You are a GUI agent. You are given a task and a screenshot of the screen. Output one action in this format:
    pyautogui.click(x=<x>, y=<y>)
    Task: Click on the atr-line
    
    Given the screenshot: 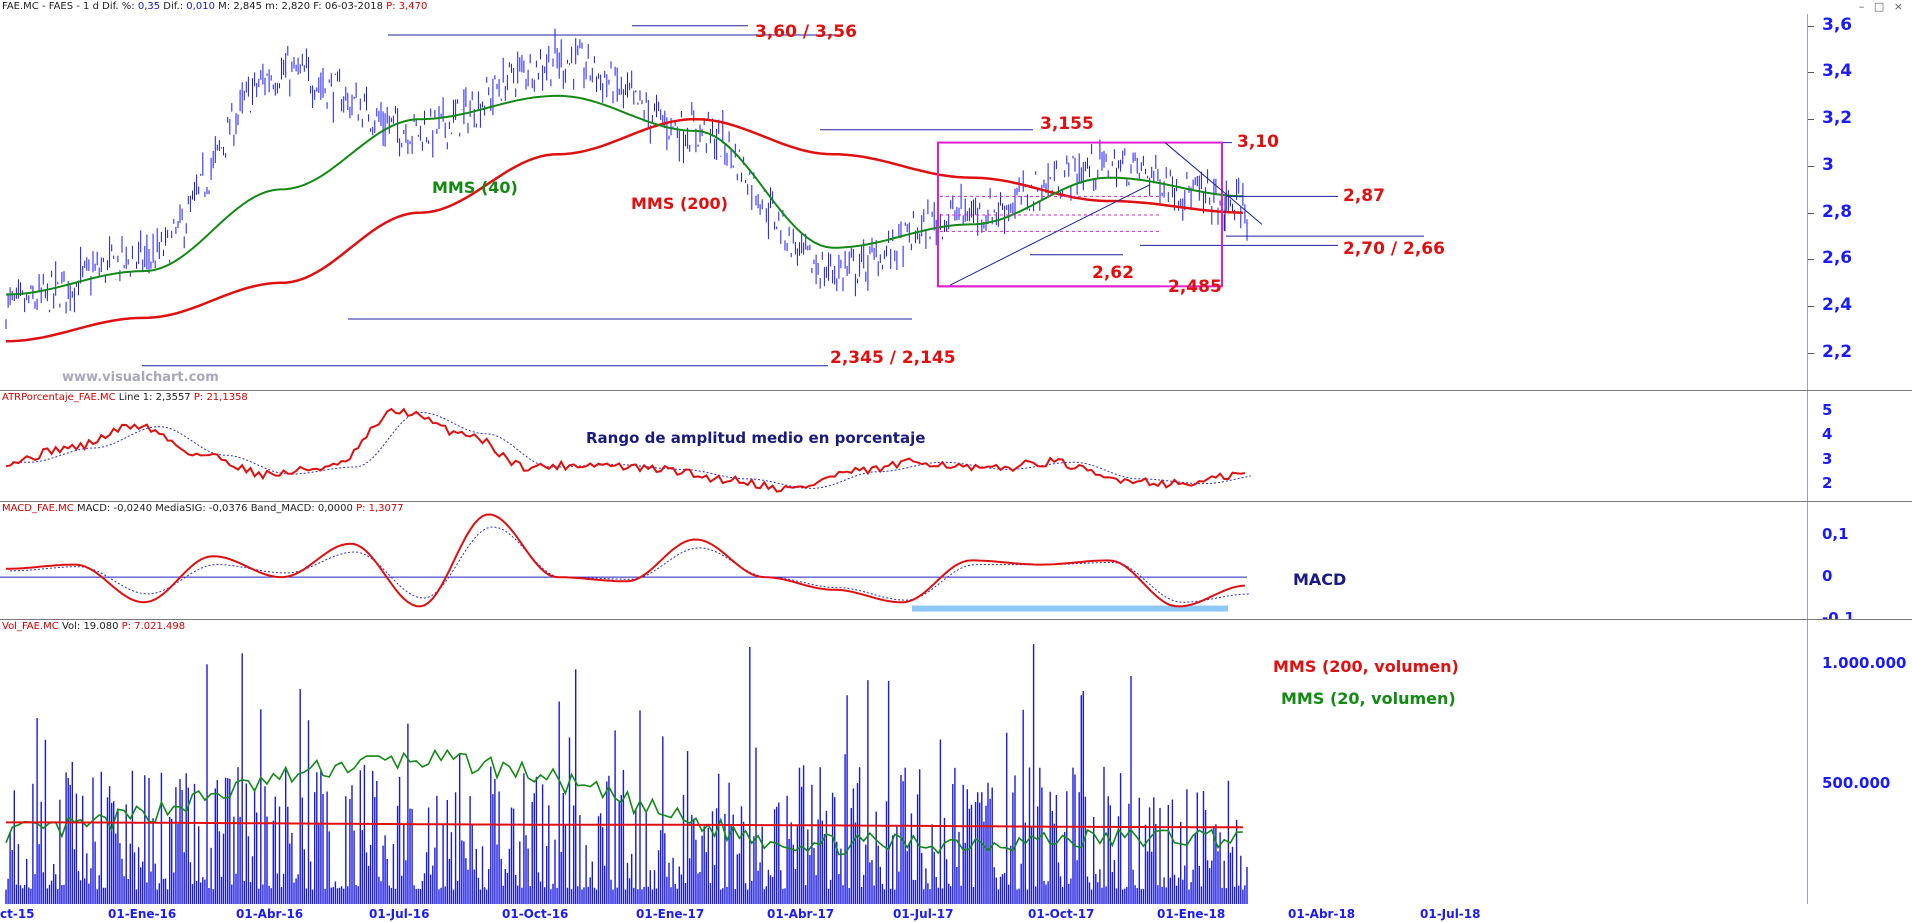 What is the action you would take?
    pyautogui.click(x=625, y=450)
    